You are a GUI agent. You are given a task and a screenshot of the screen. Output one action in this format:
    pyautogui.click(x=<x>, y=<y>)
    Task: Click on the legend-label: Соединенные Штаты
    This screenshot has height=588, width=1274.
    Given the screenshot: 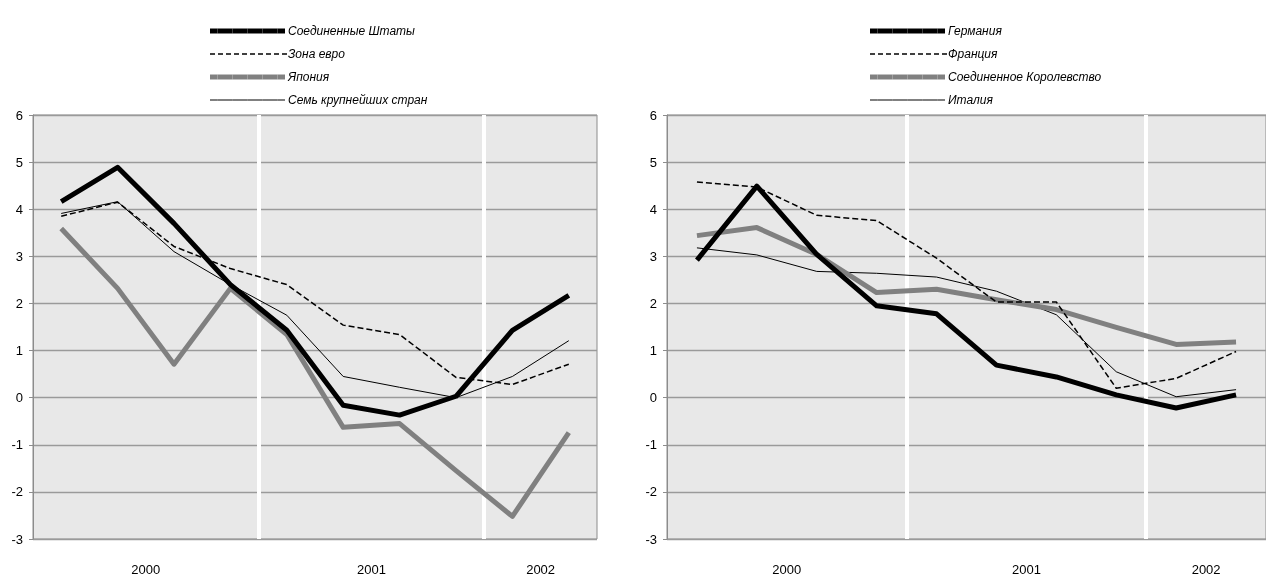 What is the action you would take?
    pyautogui.click(x=352, y=31)
    